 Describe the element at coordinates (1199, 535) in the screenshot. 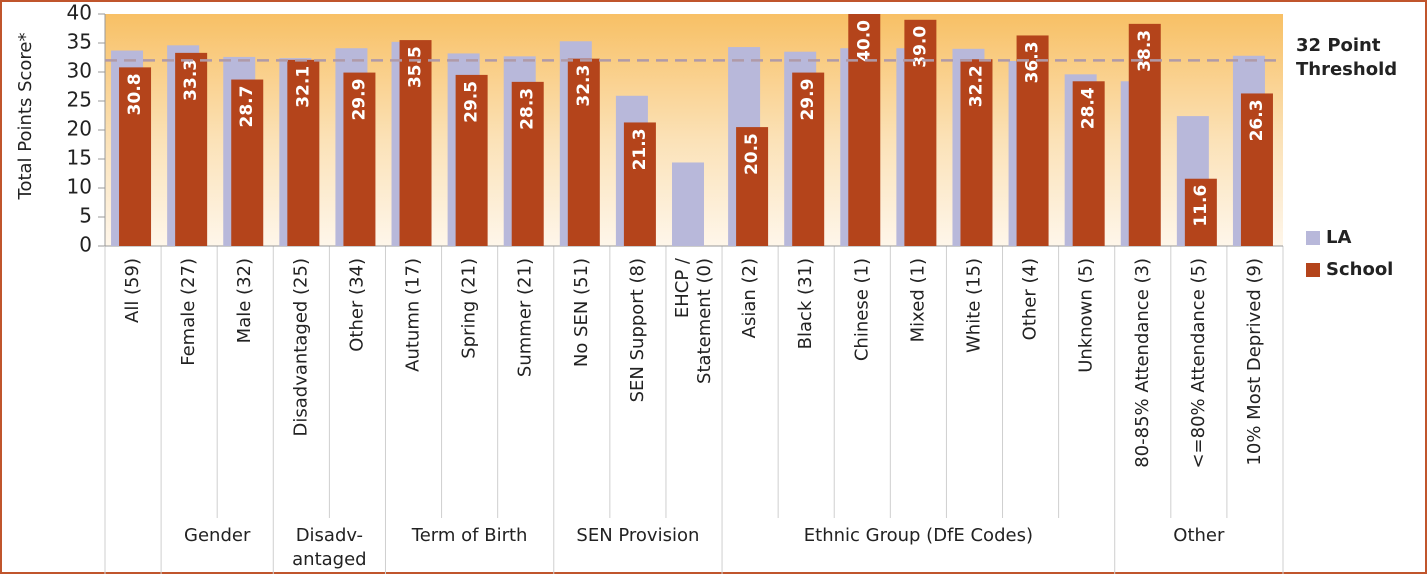

I see `group-label: Other` at that location.